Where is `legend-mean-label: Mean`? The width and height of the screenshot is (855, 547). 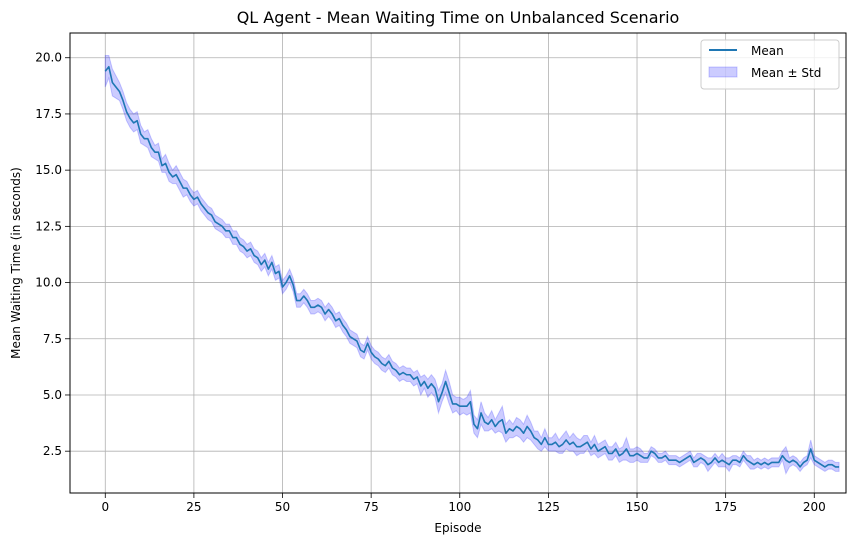 legend-mean-label: Mean is located at coordinates (767, 51).